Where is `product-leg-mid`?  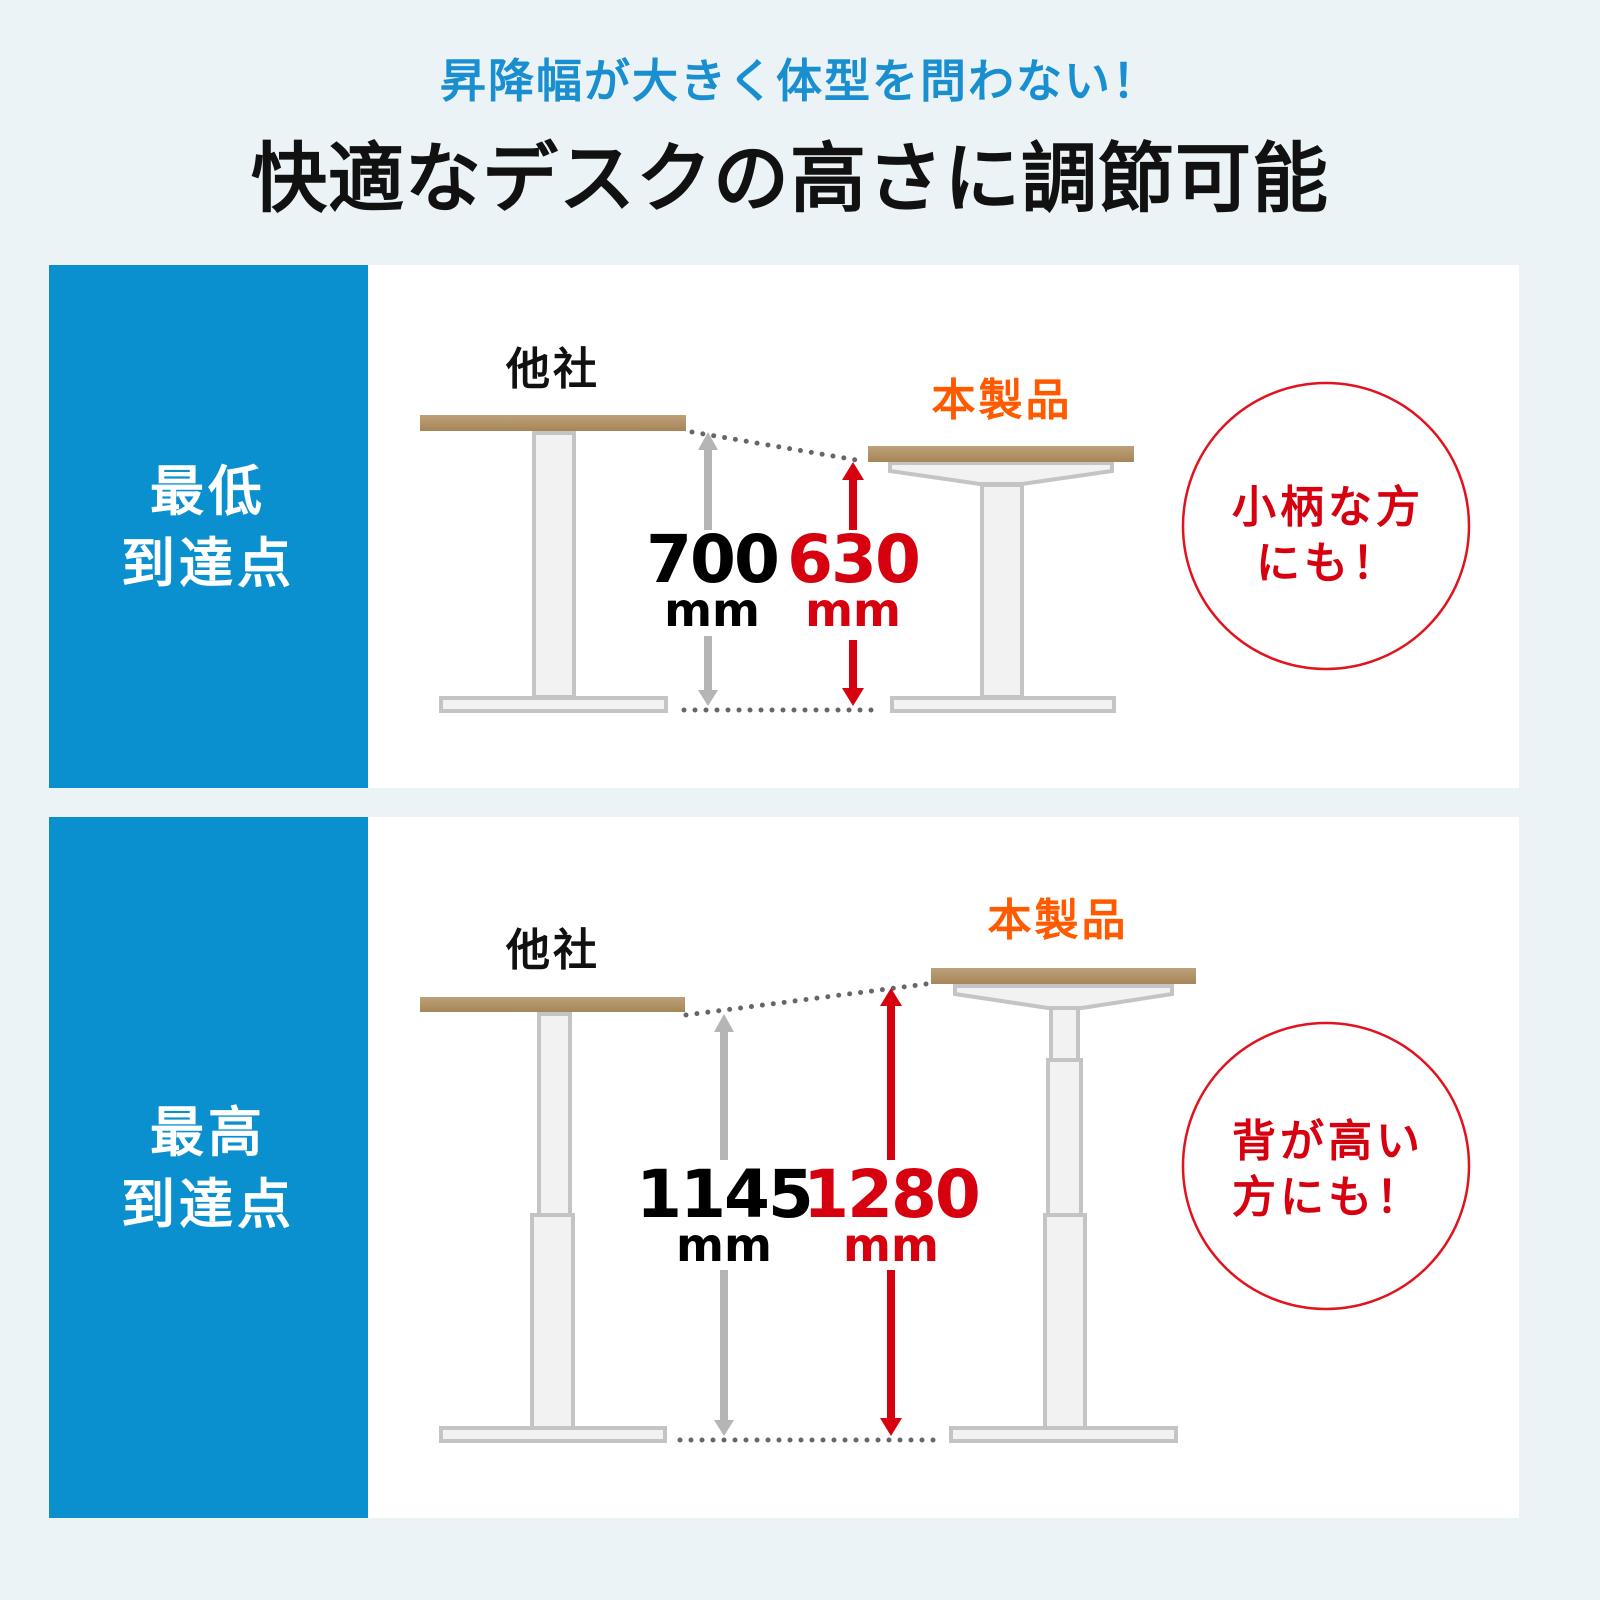
product-leg-mid is located at coordinates (1064, 1137).